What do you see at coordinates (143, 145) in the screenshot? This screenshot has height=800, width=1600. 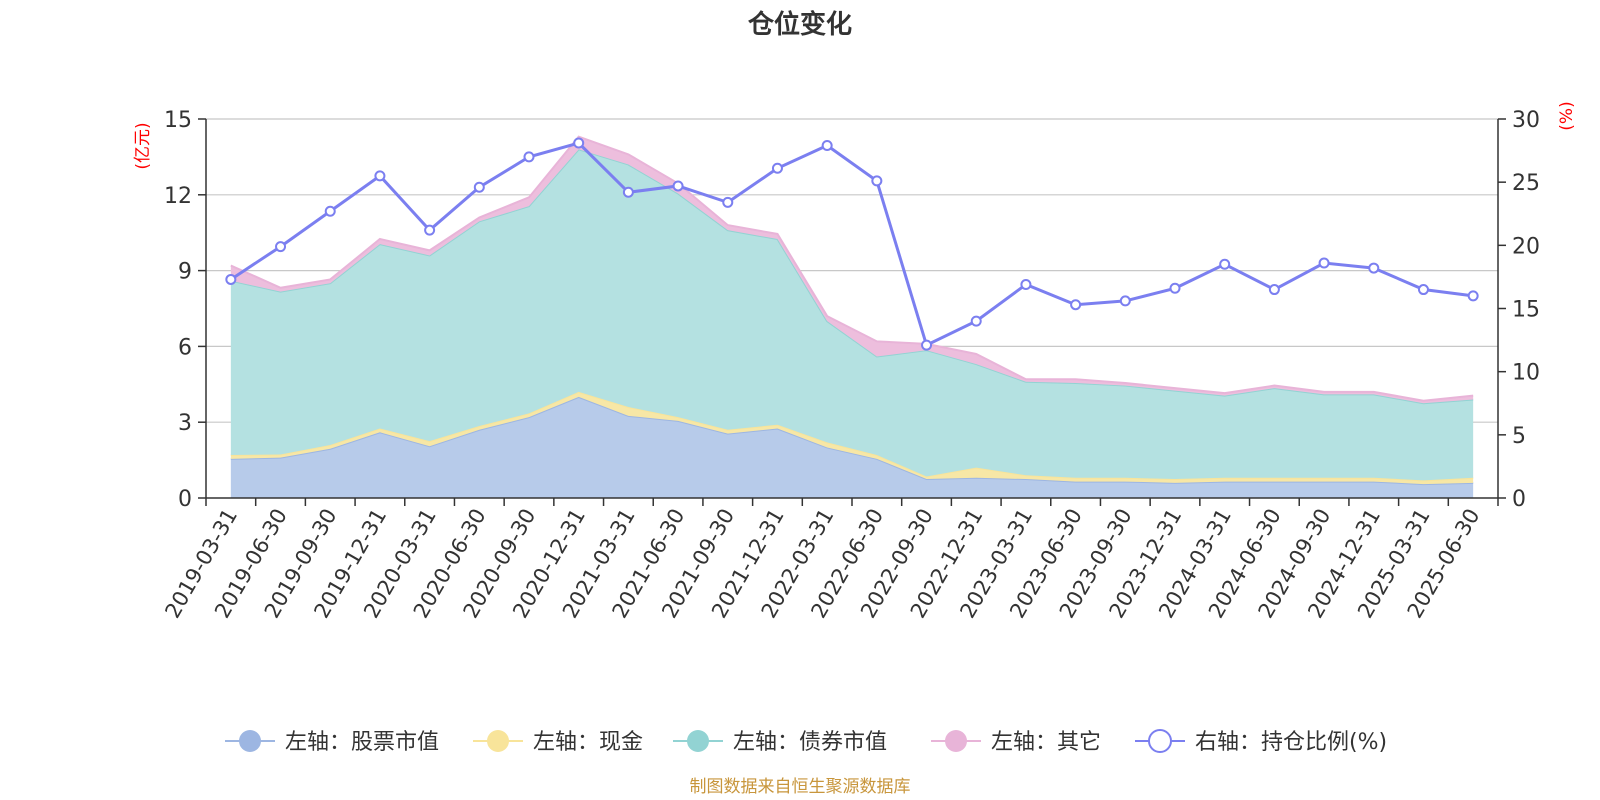 I see `left-axis-unit: (亿元)` at bounding box center [143, 145].